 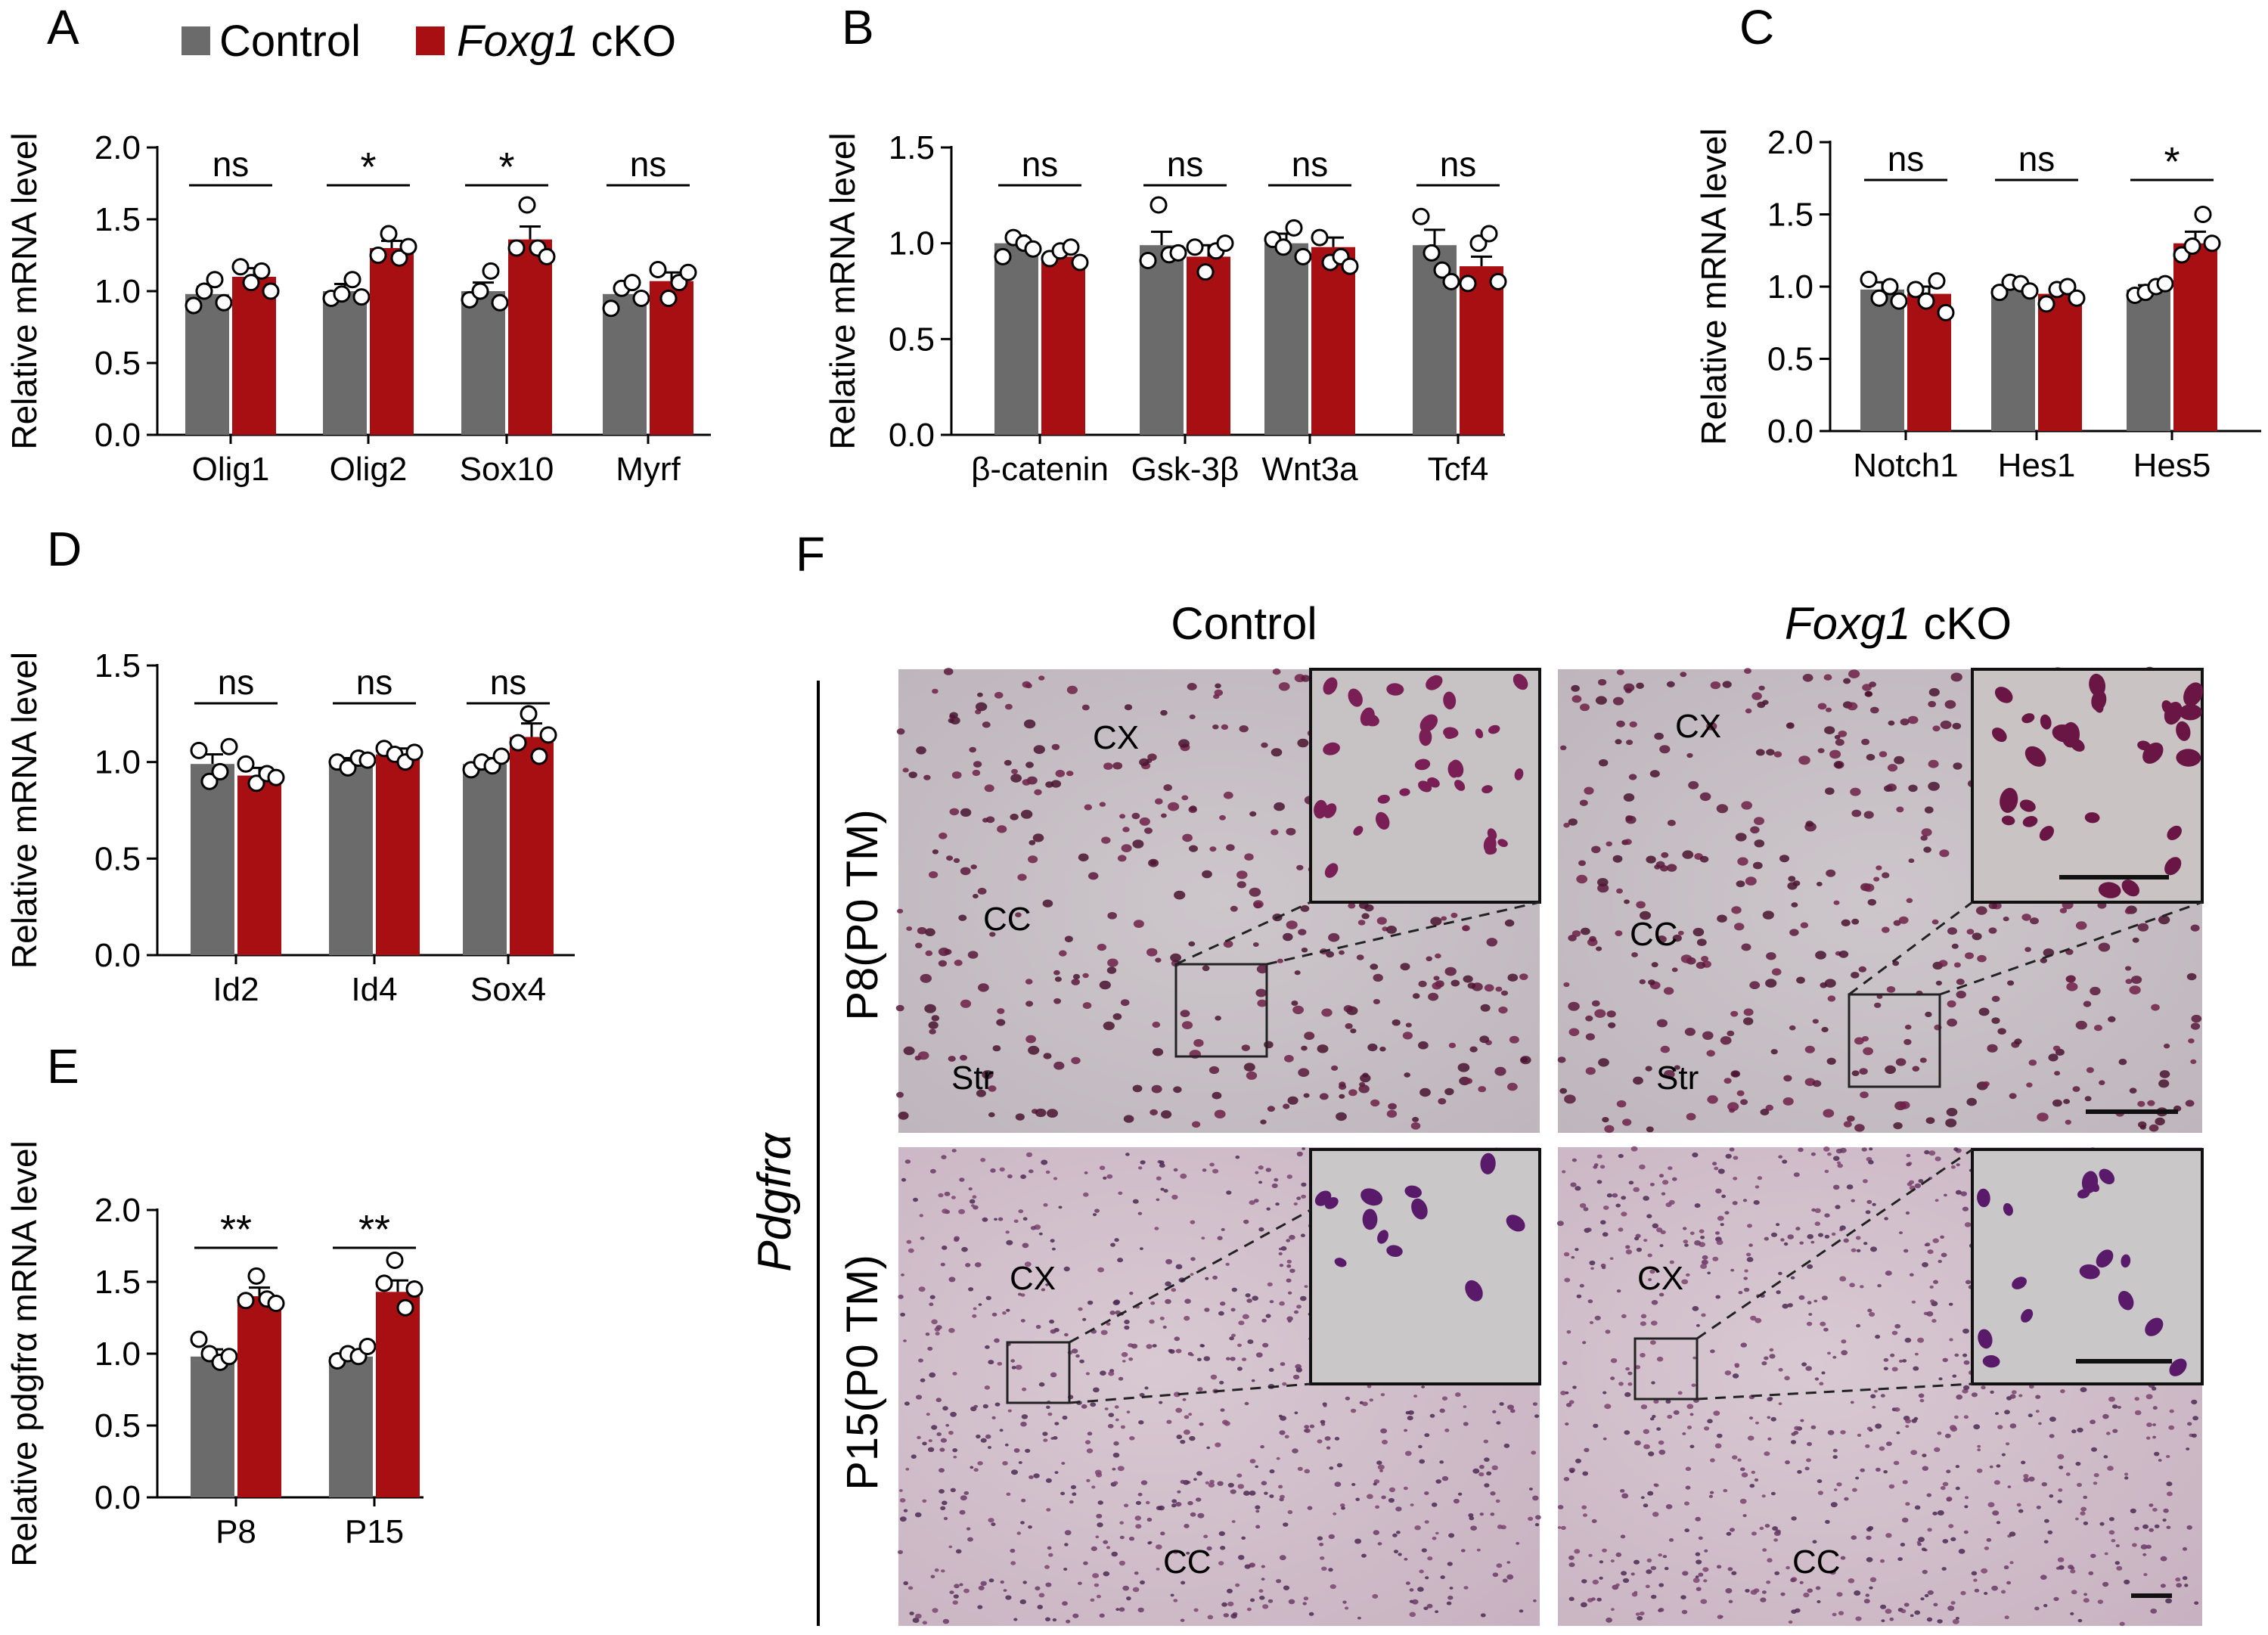 I want to click on bar-cko, so click(x=671, y=358).